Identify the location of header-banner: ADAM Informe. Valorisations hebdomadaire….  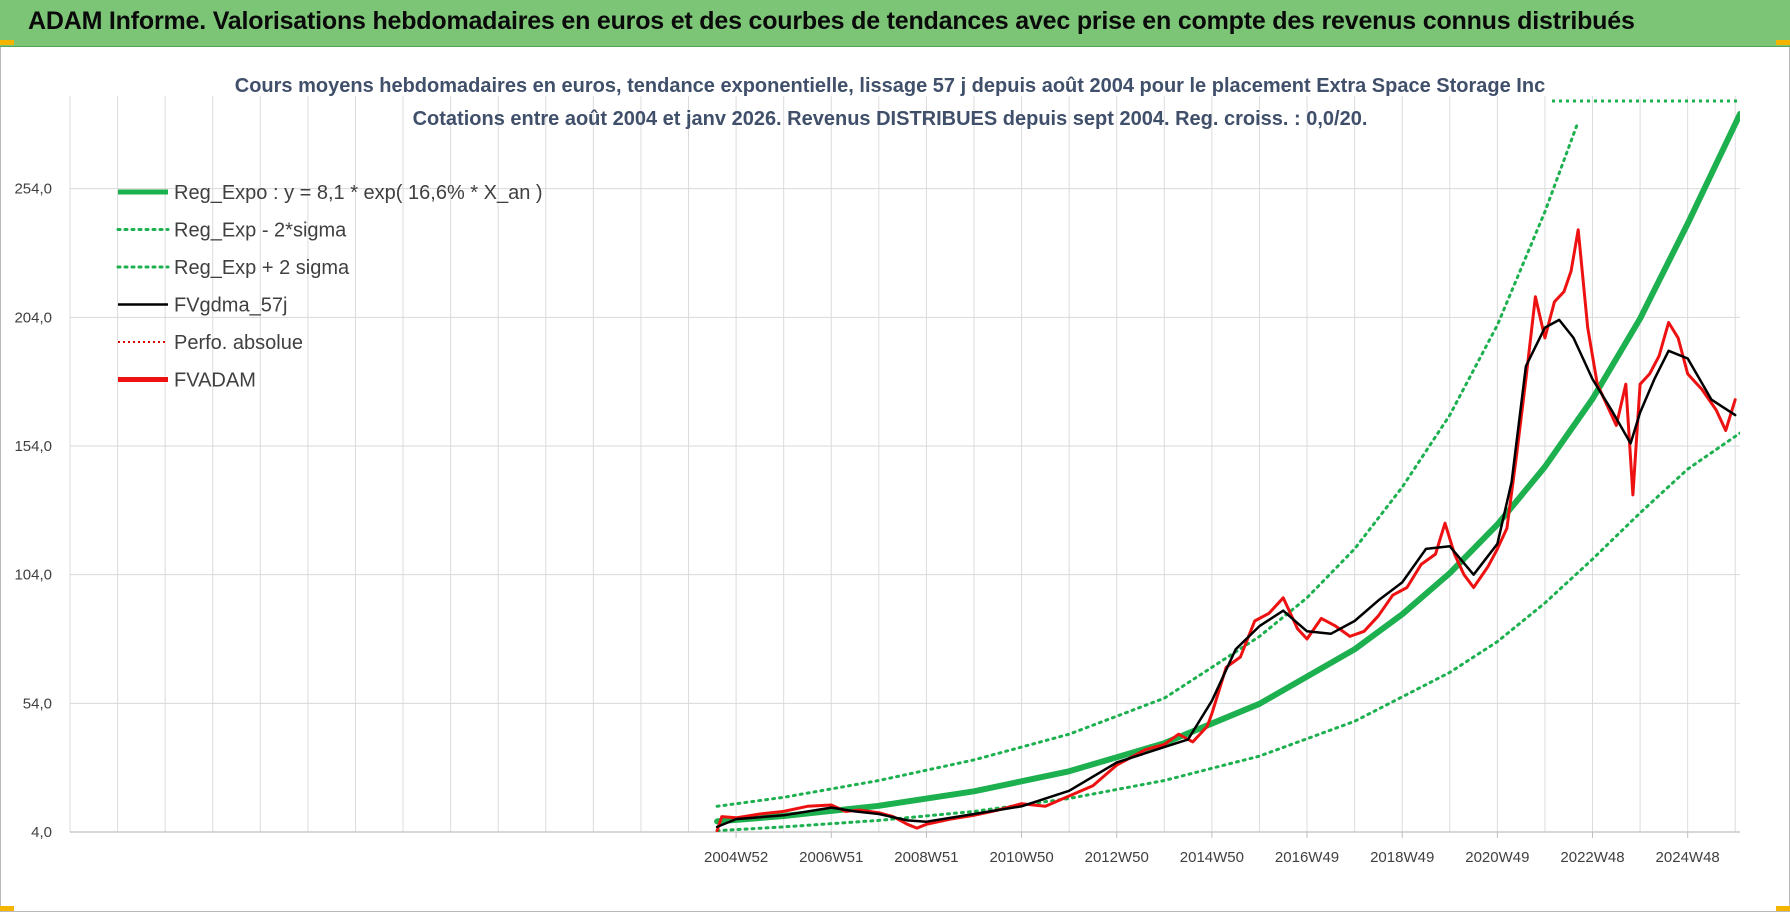
(895, 23).